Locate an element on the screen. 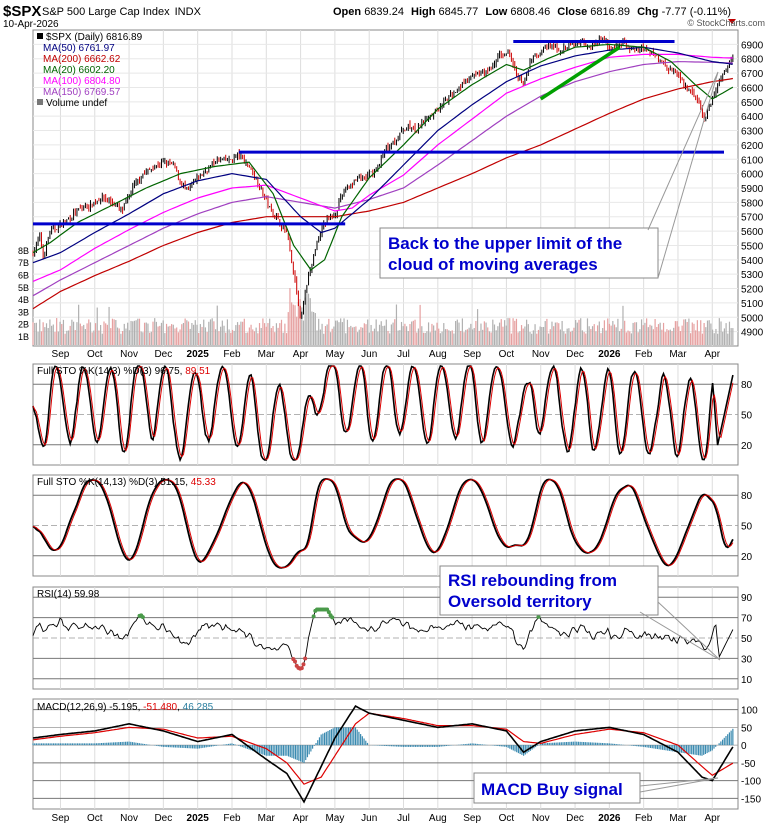 The width and height of the screenshot is (780, 828). bottom-xtick-12: Sep is located at coordinates (472, 818).